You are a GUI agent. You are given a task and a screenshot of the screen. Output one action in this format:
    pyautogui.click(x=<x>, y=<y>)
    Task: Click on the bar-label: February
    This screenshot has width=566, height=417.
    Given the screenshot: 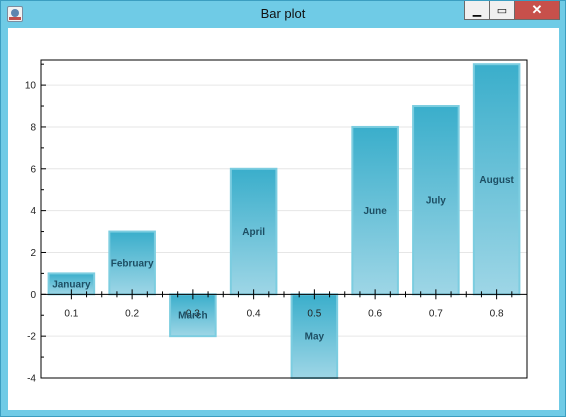 What is the action you would take?
    pyautogui.click(x=132, y=263)
    